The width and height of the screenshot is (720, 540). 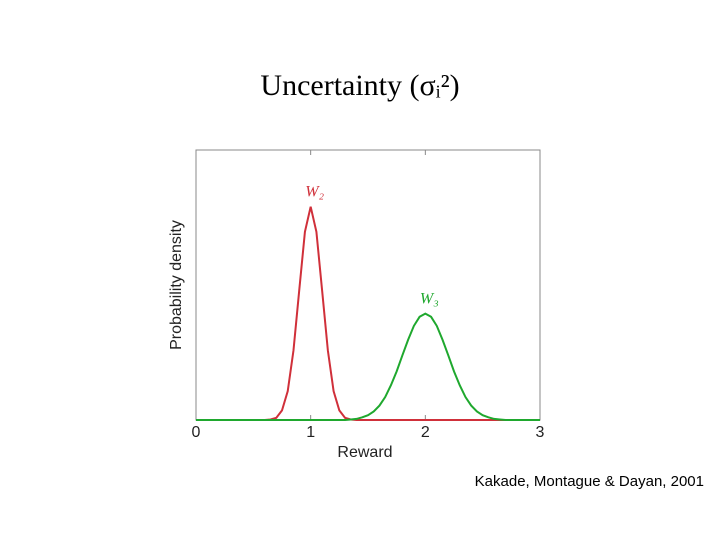 I want to click on source-note: Kakade, Montague & Dayan, 2001, so click(x=589, y=481).